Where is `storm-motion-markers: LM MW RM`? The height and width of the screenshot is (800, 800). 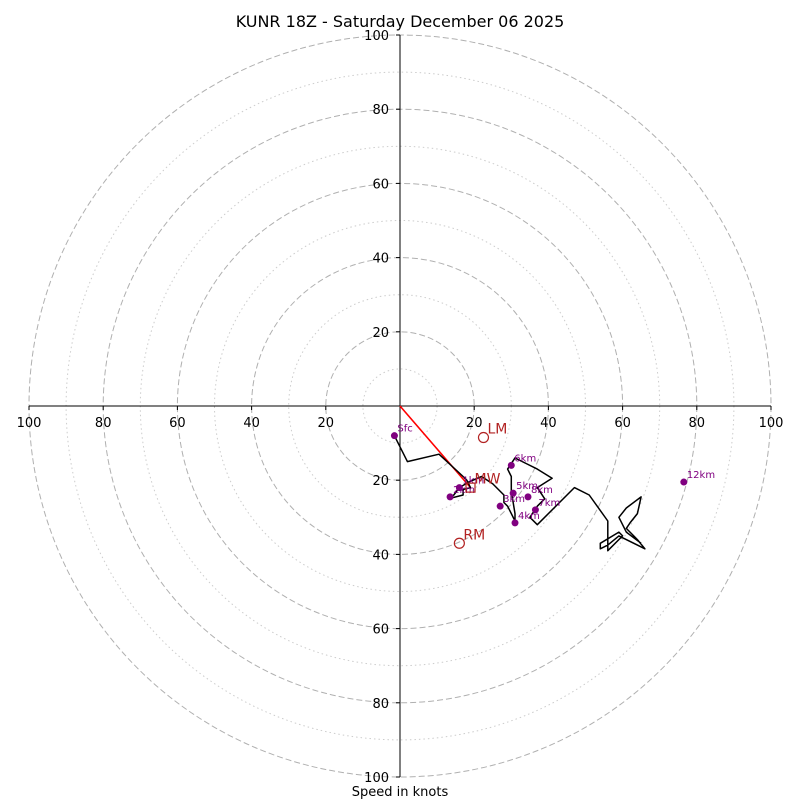
storm-motion-markers: LM MW RM is located at coordinates (480, 485).